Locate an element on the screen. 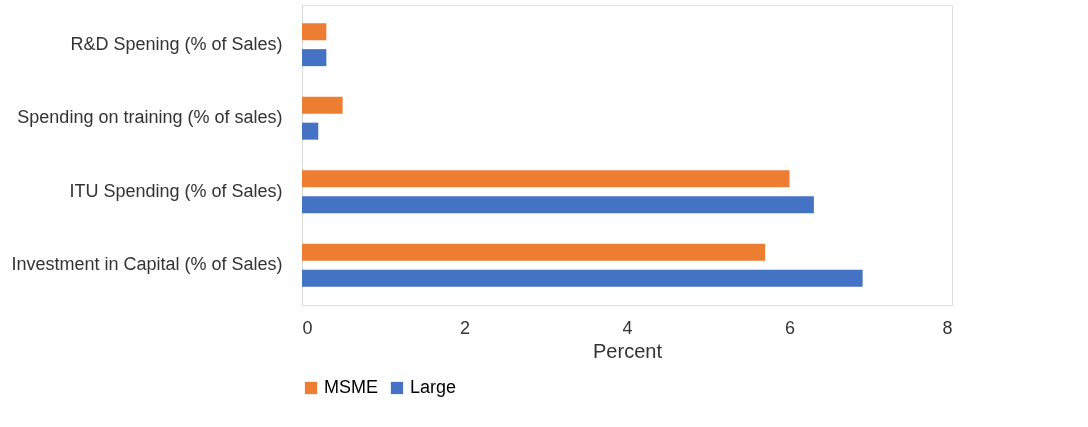 This screenshot has height=427, width=1088. y-tick-label: ITU Spending (% of Sales) is located at coordinates (176, 190).